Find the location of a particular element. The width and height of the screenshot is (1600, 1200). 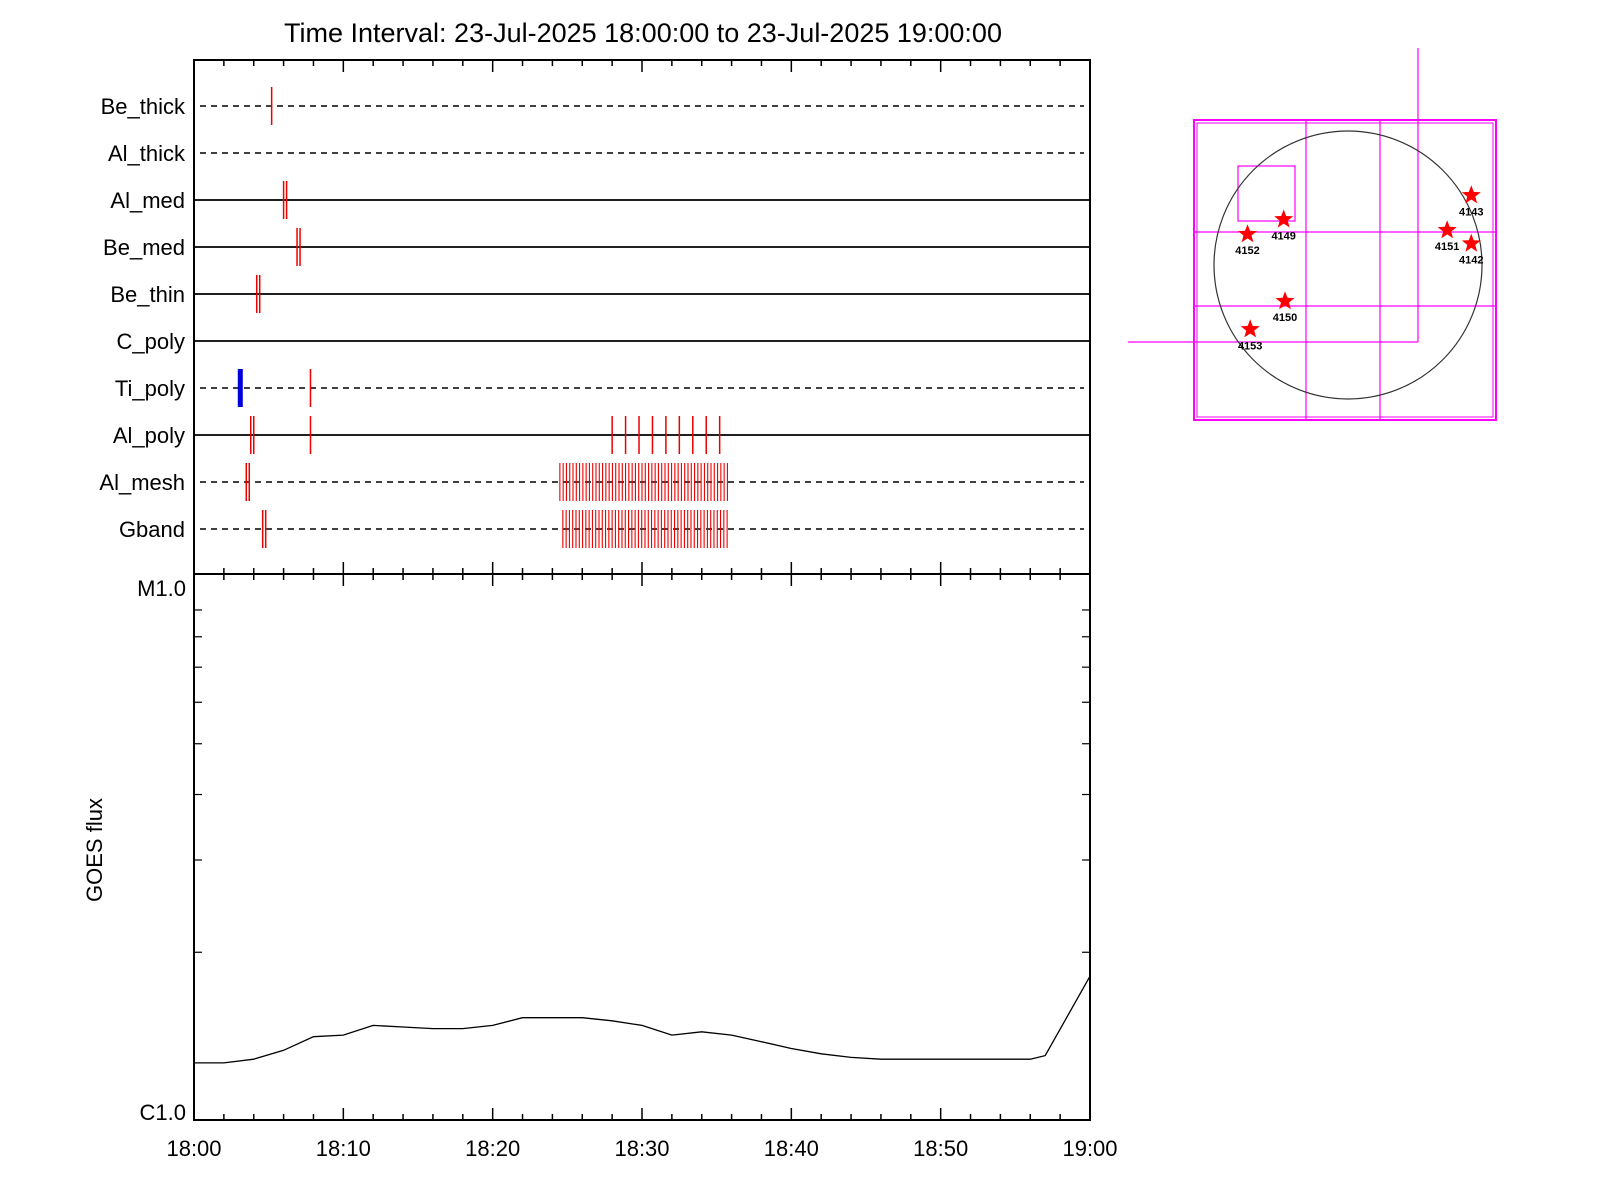

x-tick-label: 18:00 is located at coordinates (193, 1148).